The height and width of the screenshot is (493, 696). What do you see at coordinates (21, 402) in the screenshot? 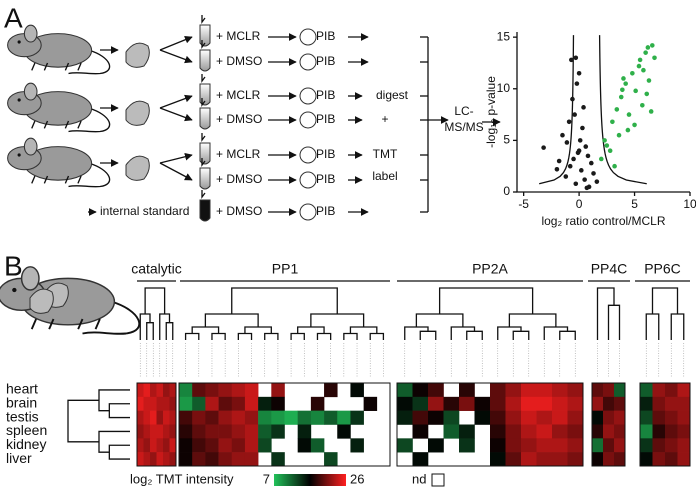
I see `row-label: brain` at bounding box center [21, 402].